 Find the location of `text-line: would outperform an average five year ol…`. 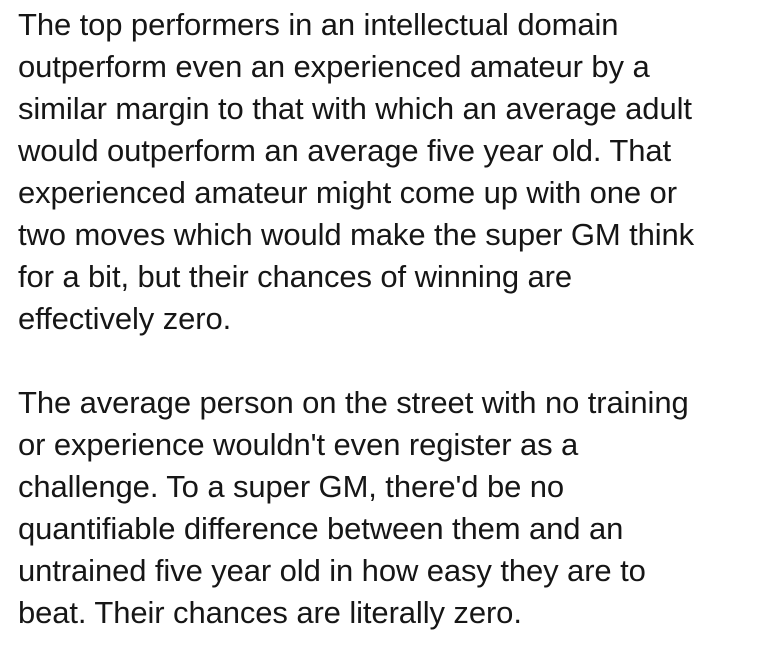

text-line: would outperform an average five year ol… is located at coordinates (344, 150).